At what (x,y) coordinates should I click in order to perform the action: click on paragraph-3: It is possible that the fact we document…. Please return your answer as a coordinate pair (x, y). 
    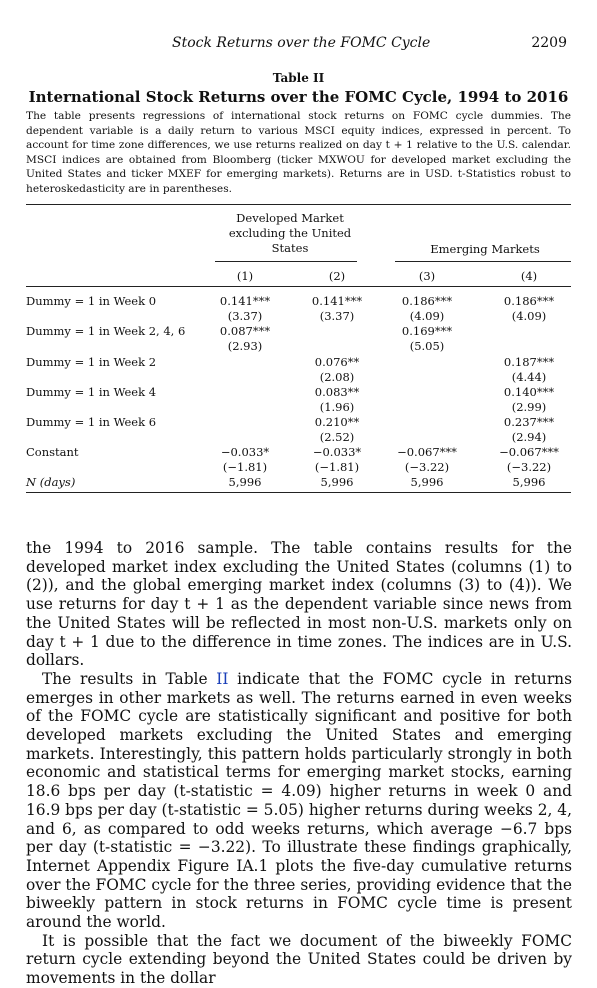
    Looking at the image, I should click on (299, 959).